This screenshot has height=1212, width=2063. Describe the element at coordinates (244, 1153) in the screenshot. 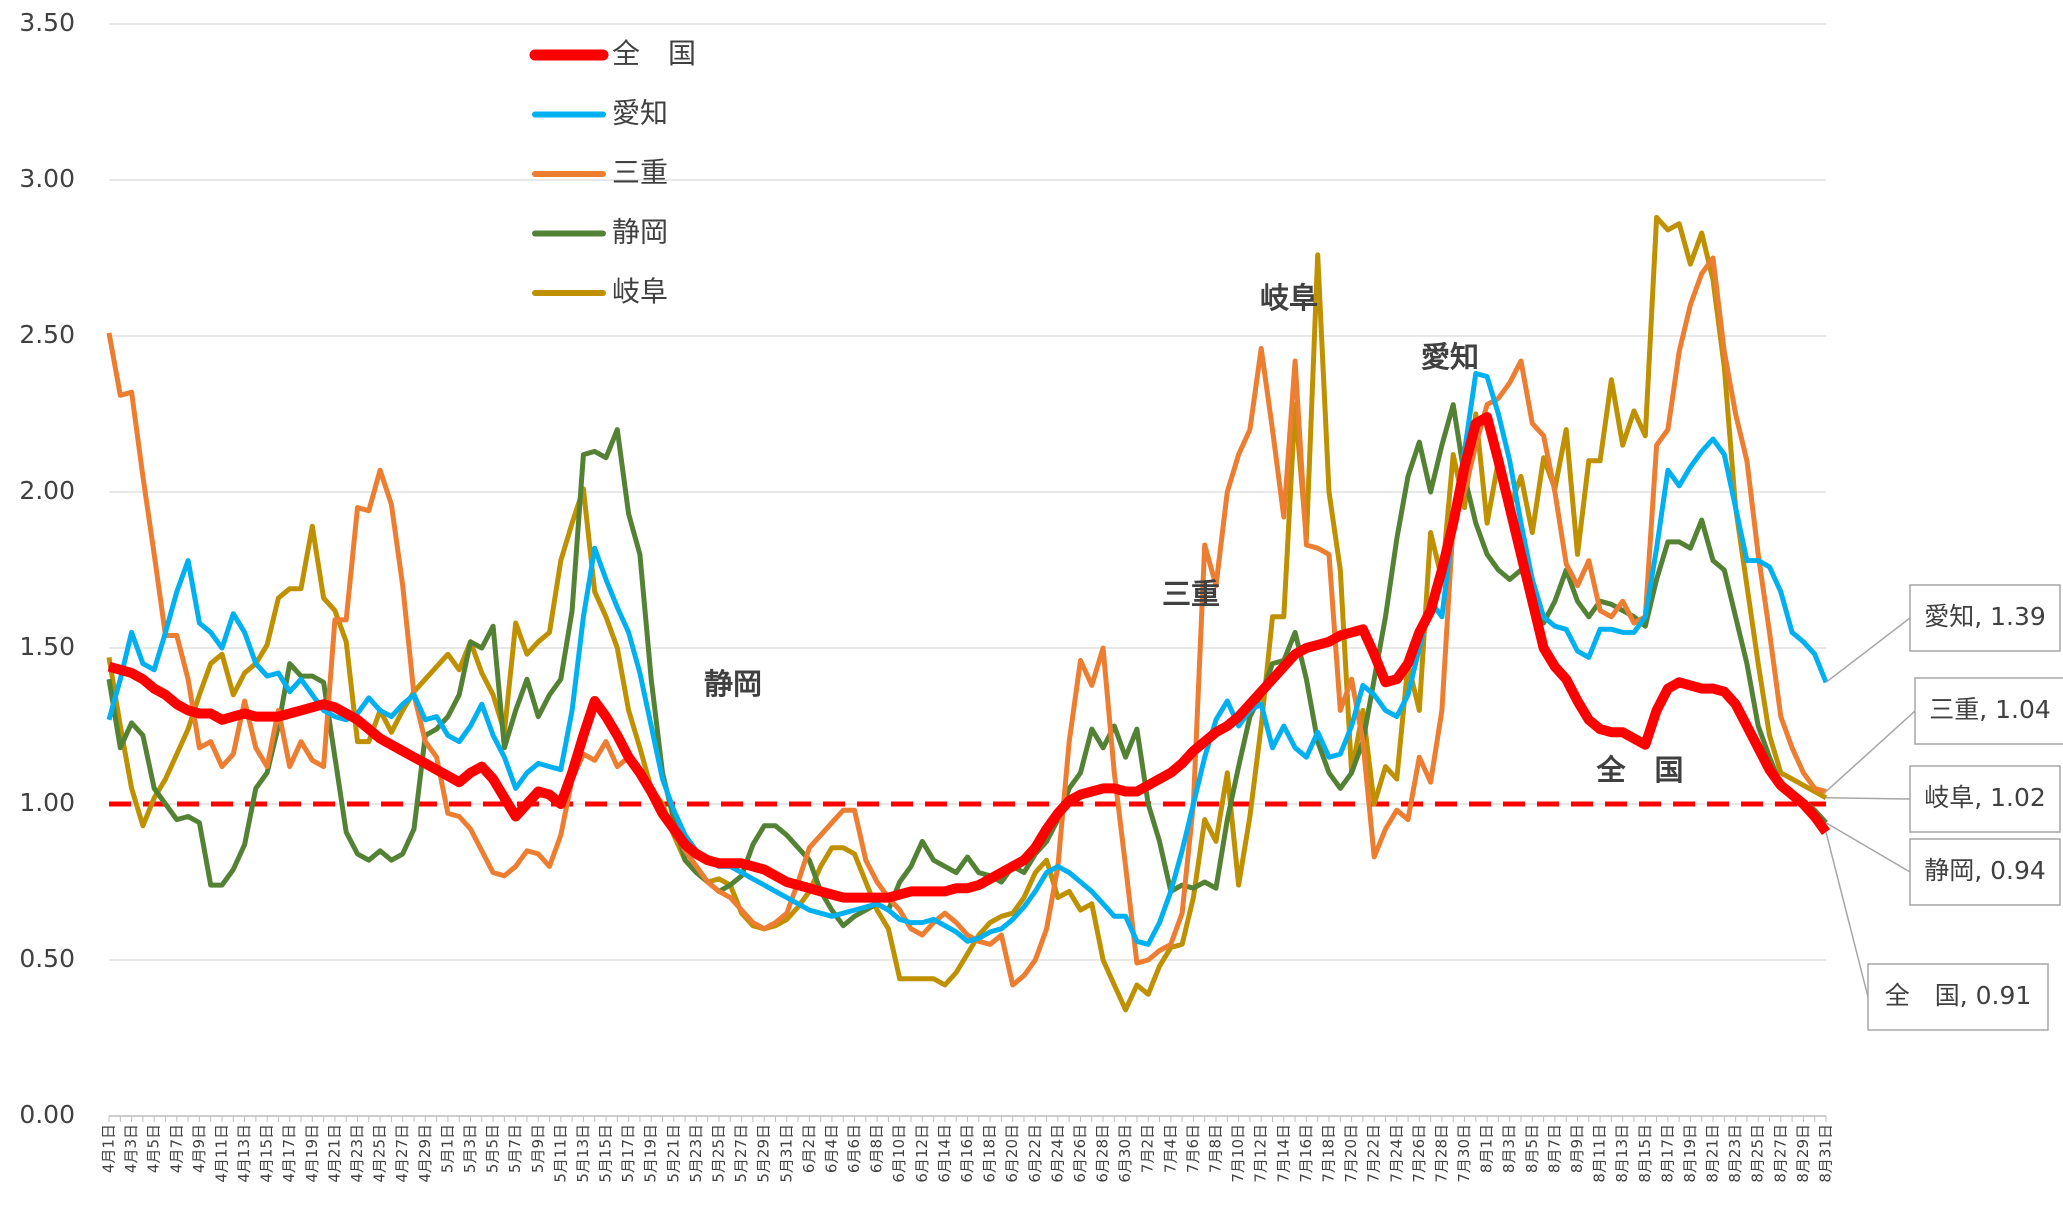

I see `x-tick-label: 4月13日` at that location.